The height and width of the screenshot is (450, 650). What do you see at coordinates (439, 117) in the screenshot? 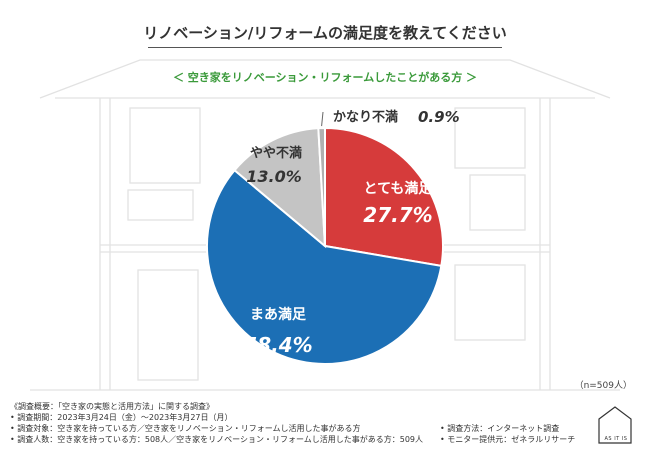
I see `value-quite-dissatisfied: 0.9%` at bounding box center [439, 117].